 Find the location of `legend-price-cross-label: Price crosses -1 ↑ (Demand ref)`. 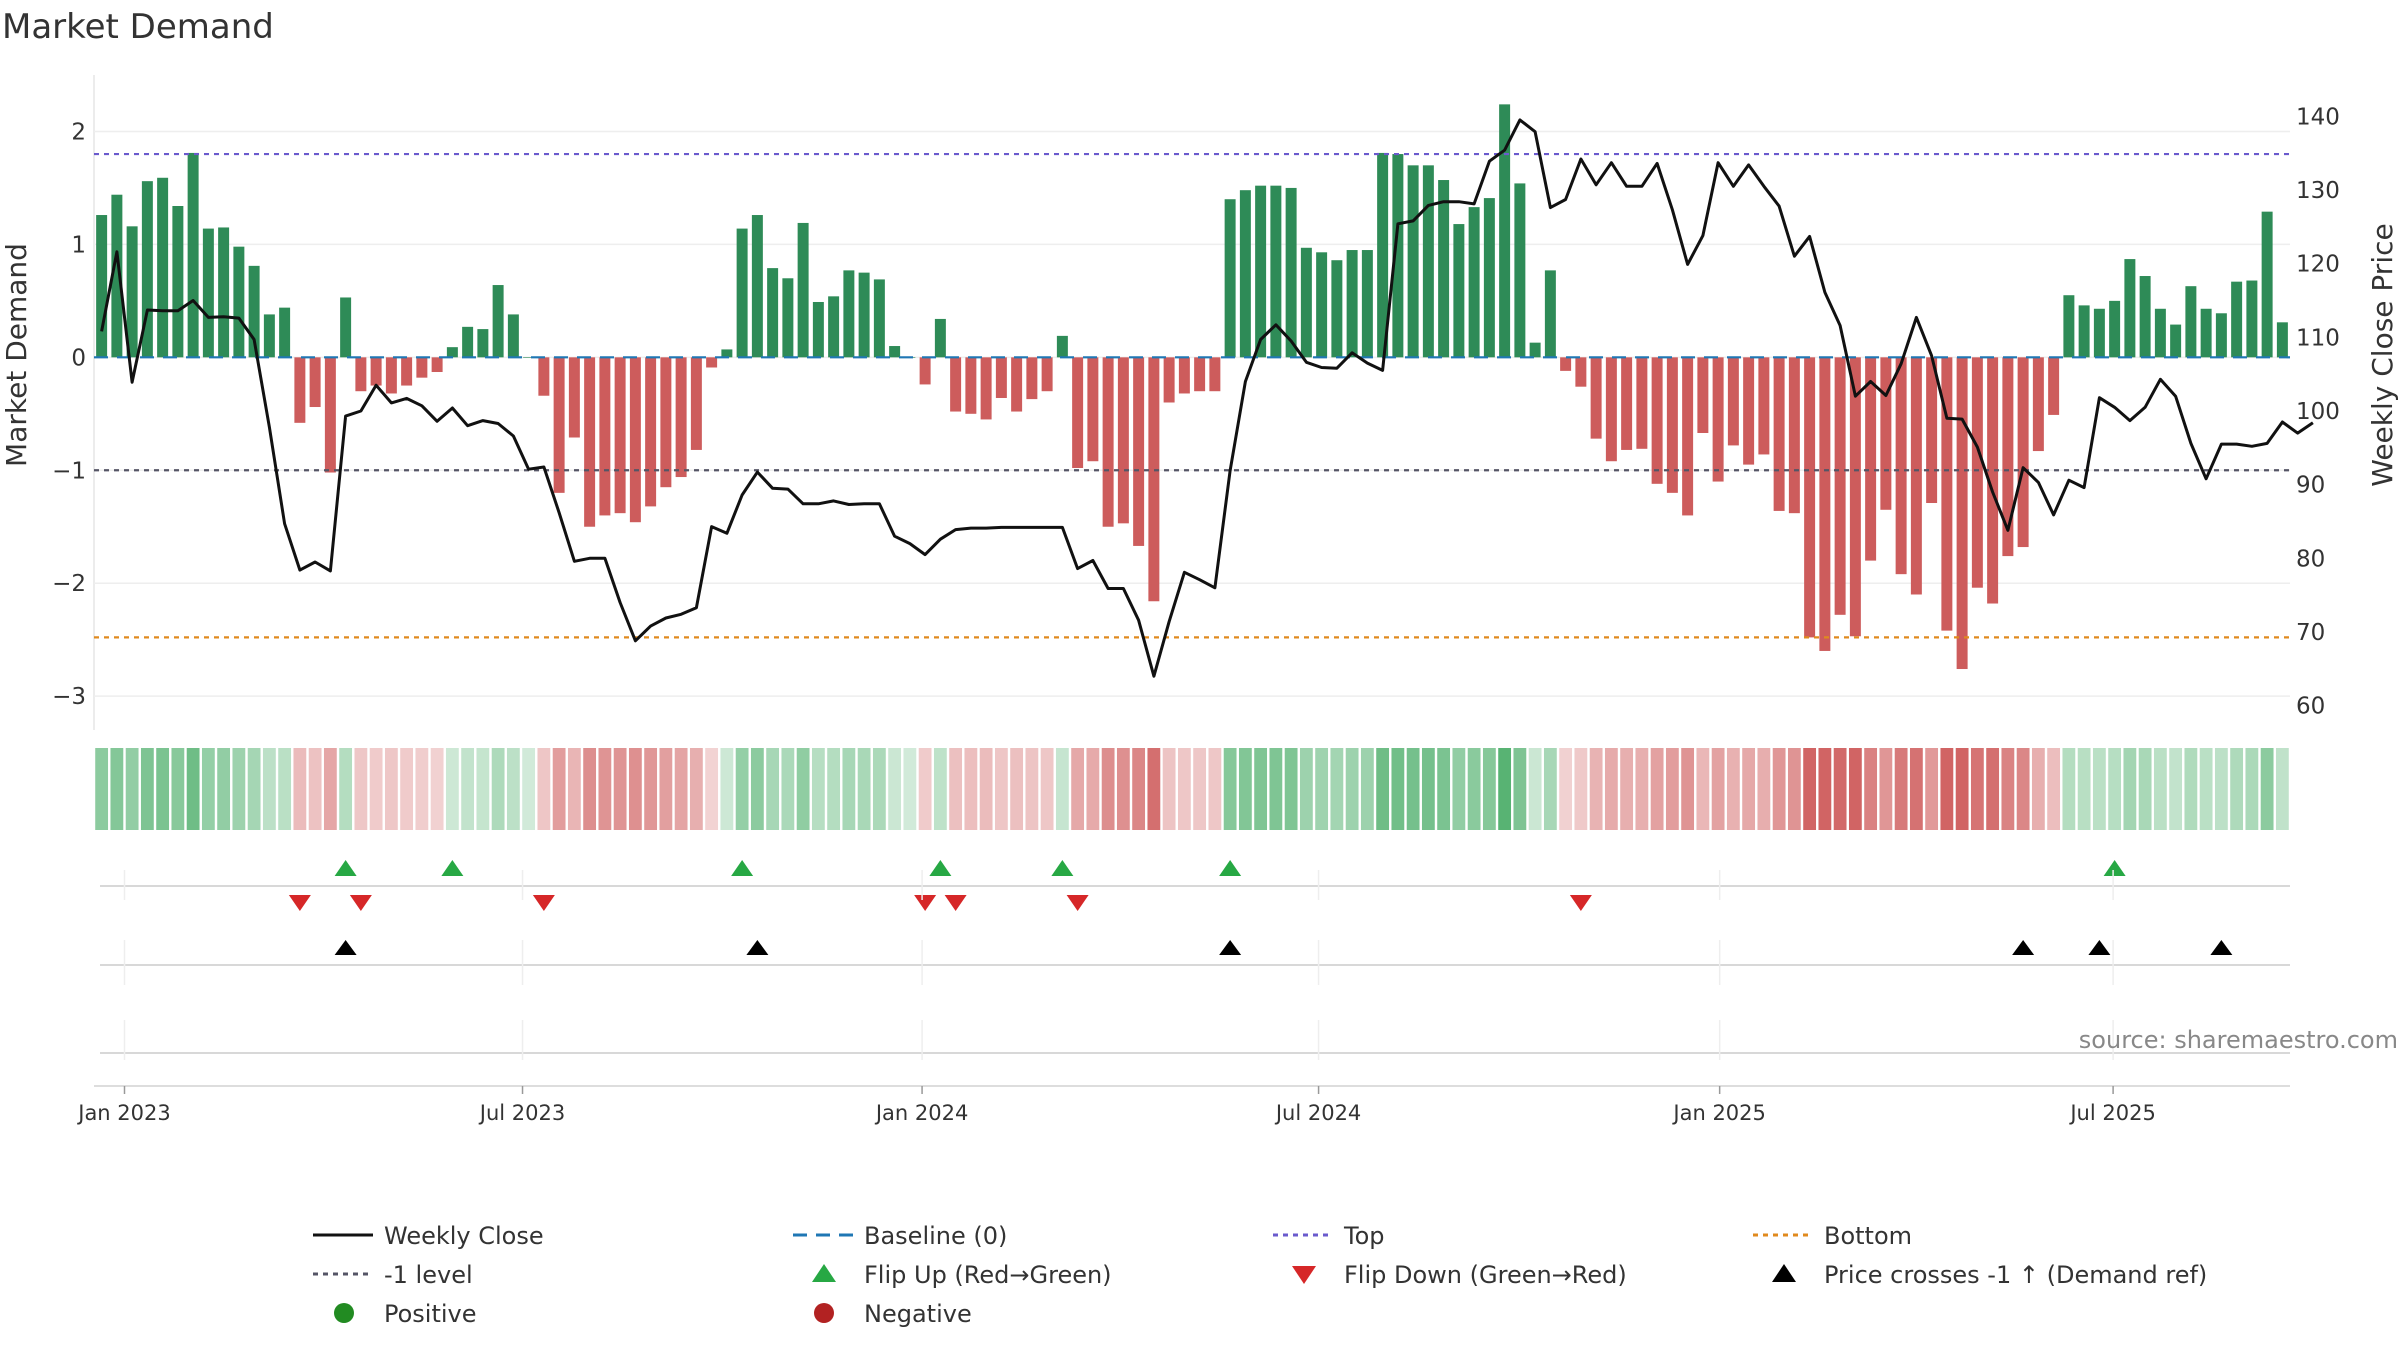

legend-price-cross-label: Price crosses -1 ↑ (Demand ref) is located at coordinates (2015, 1275).